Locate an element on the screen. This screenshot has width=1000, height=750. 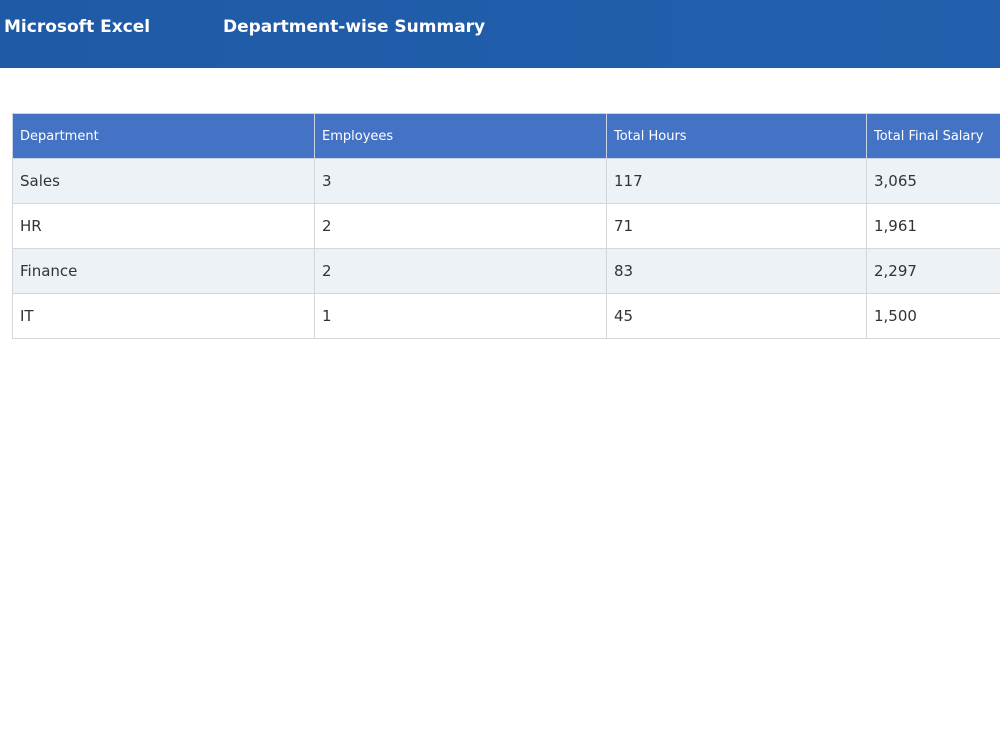
cell-total-final-salary: 2,297 is located at coordinates (933, 271).